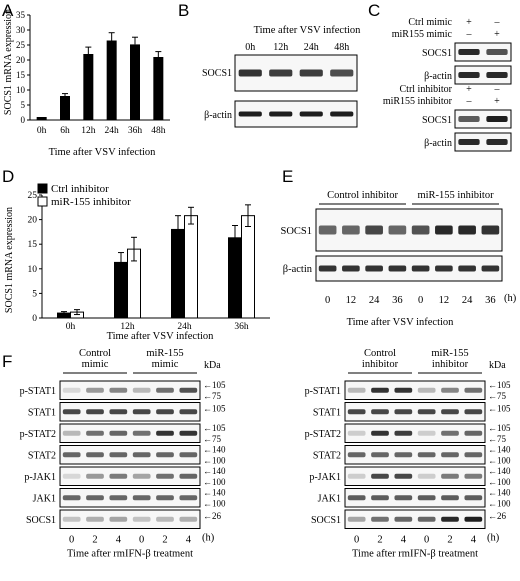 Image resolution: width=520 pixels, height=581 pixels. I want to click on panel-d-category-label: 36h, so click(241, 327).